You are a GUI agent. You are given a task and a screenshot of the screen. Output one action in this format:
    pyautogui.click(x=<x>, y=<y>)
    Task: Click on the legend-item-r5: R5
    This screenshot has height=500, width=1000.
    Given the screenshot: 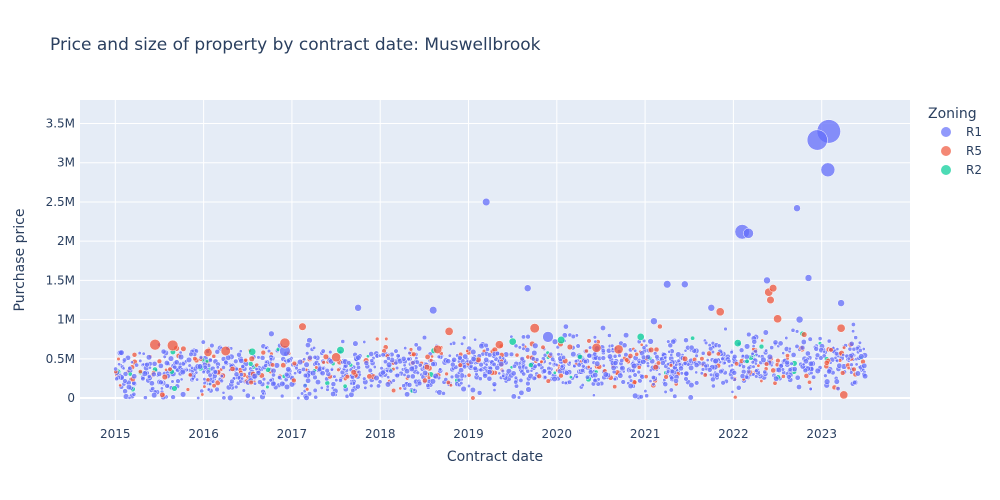 What is the action you would take?
    pyautogui.click(x=961, y=151)
    